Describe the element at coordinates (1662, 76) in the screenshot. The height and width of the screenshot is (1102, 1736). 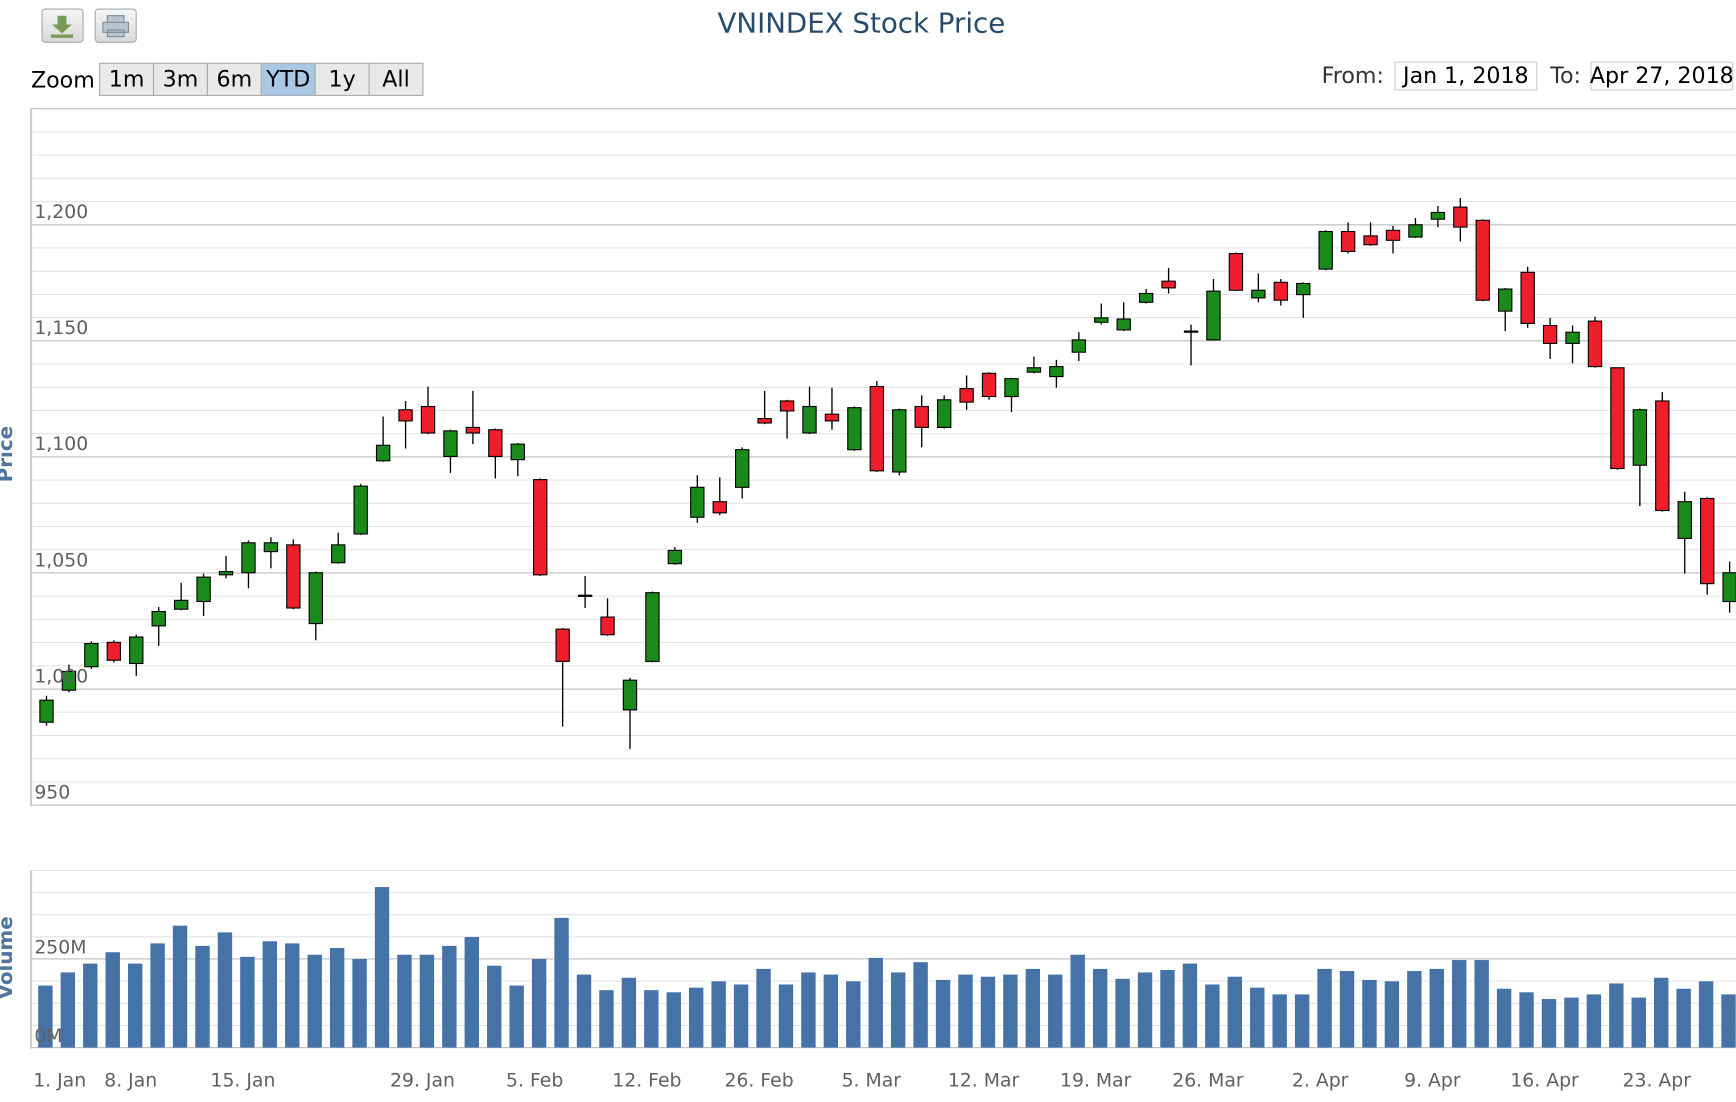
I see `to-input` at that location.